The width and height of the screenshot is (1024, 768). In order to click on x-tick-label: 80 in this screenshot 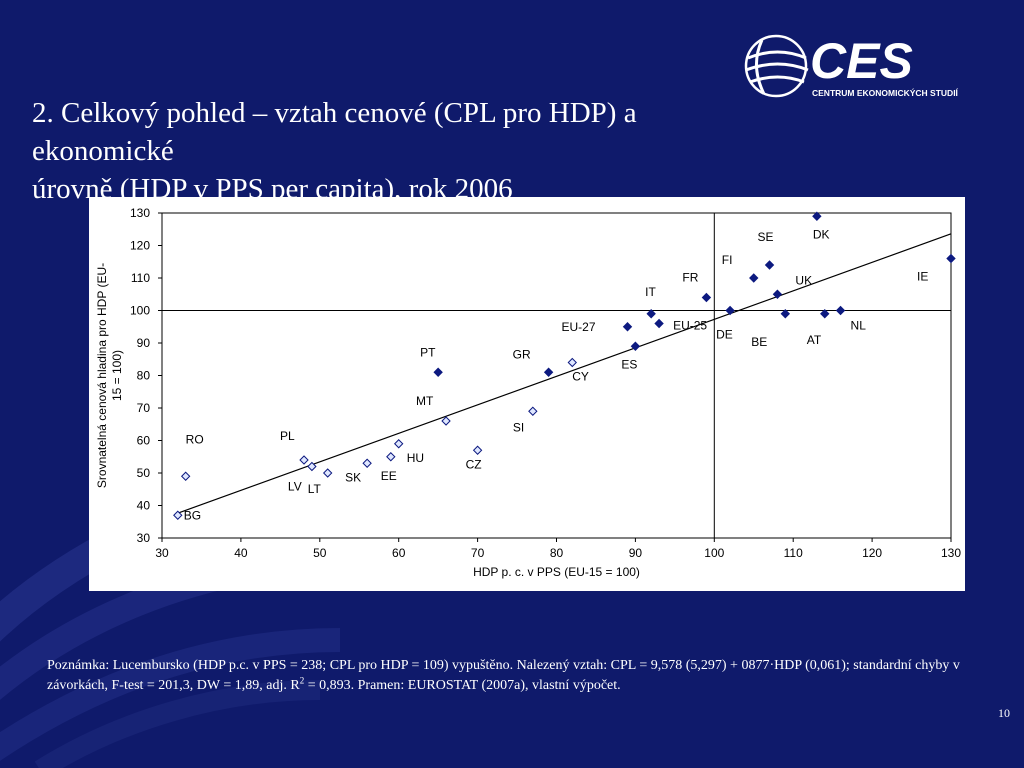, I will do `click(557, 553)`.